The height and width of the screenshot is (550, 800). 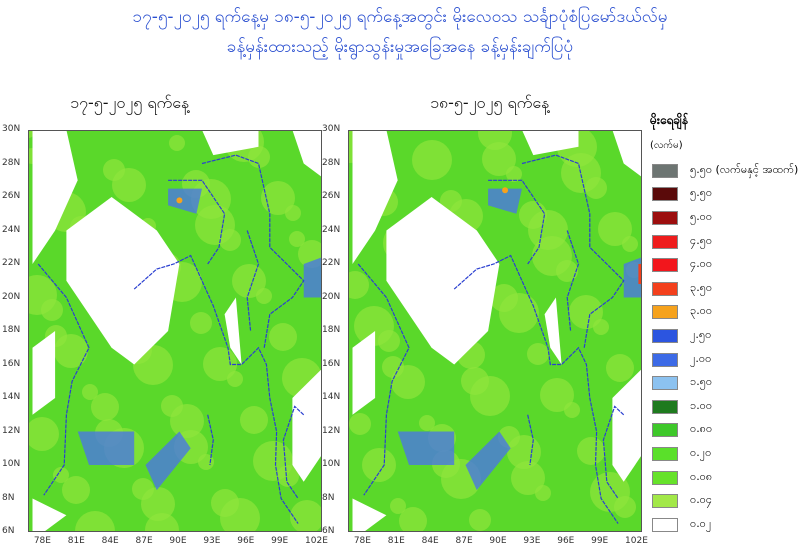 I want to click on legend-item: ၂.၀၀, so click(x=725, y=360).